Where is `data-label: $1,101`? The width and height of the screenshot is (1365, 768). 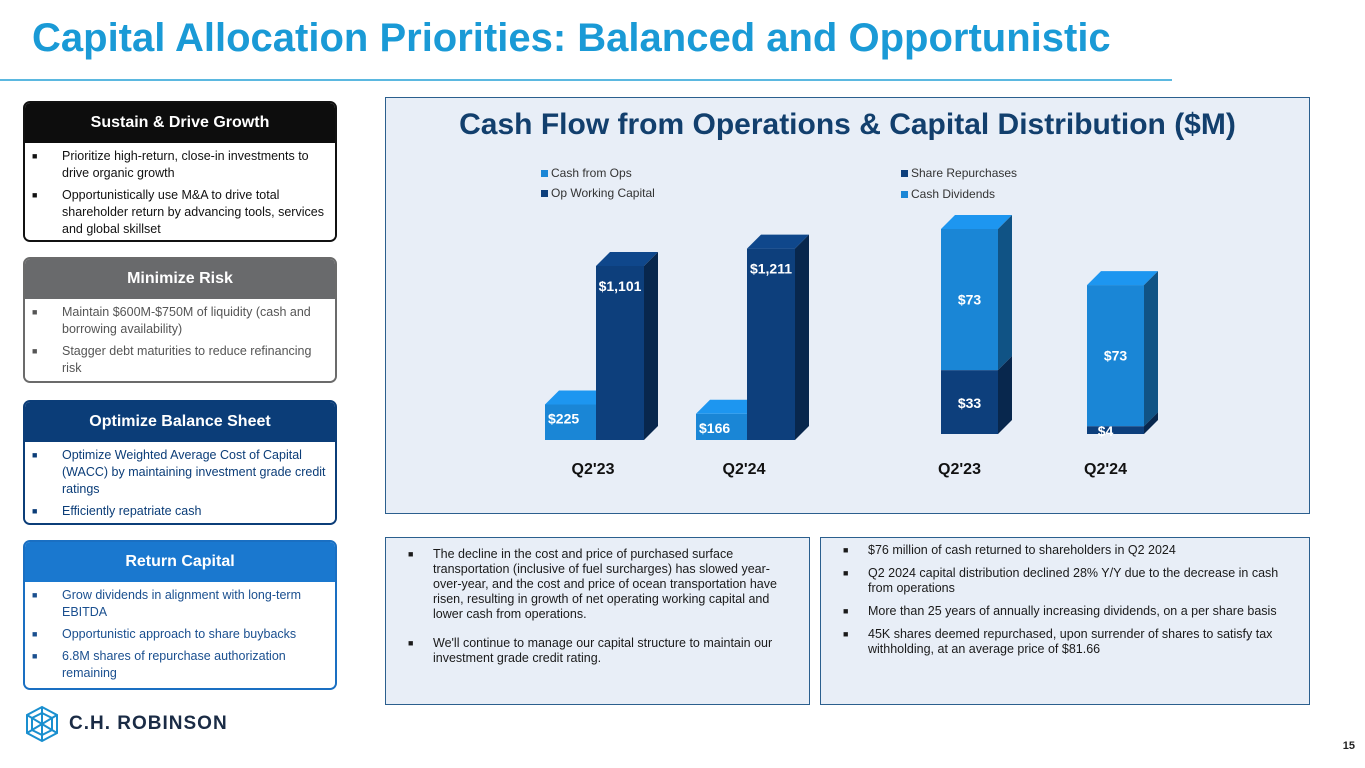
data-label: $1,101 is located at coordinates (620, 286).